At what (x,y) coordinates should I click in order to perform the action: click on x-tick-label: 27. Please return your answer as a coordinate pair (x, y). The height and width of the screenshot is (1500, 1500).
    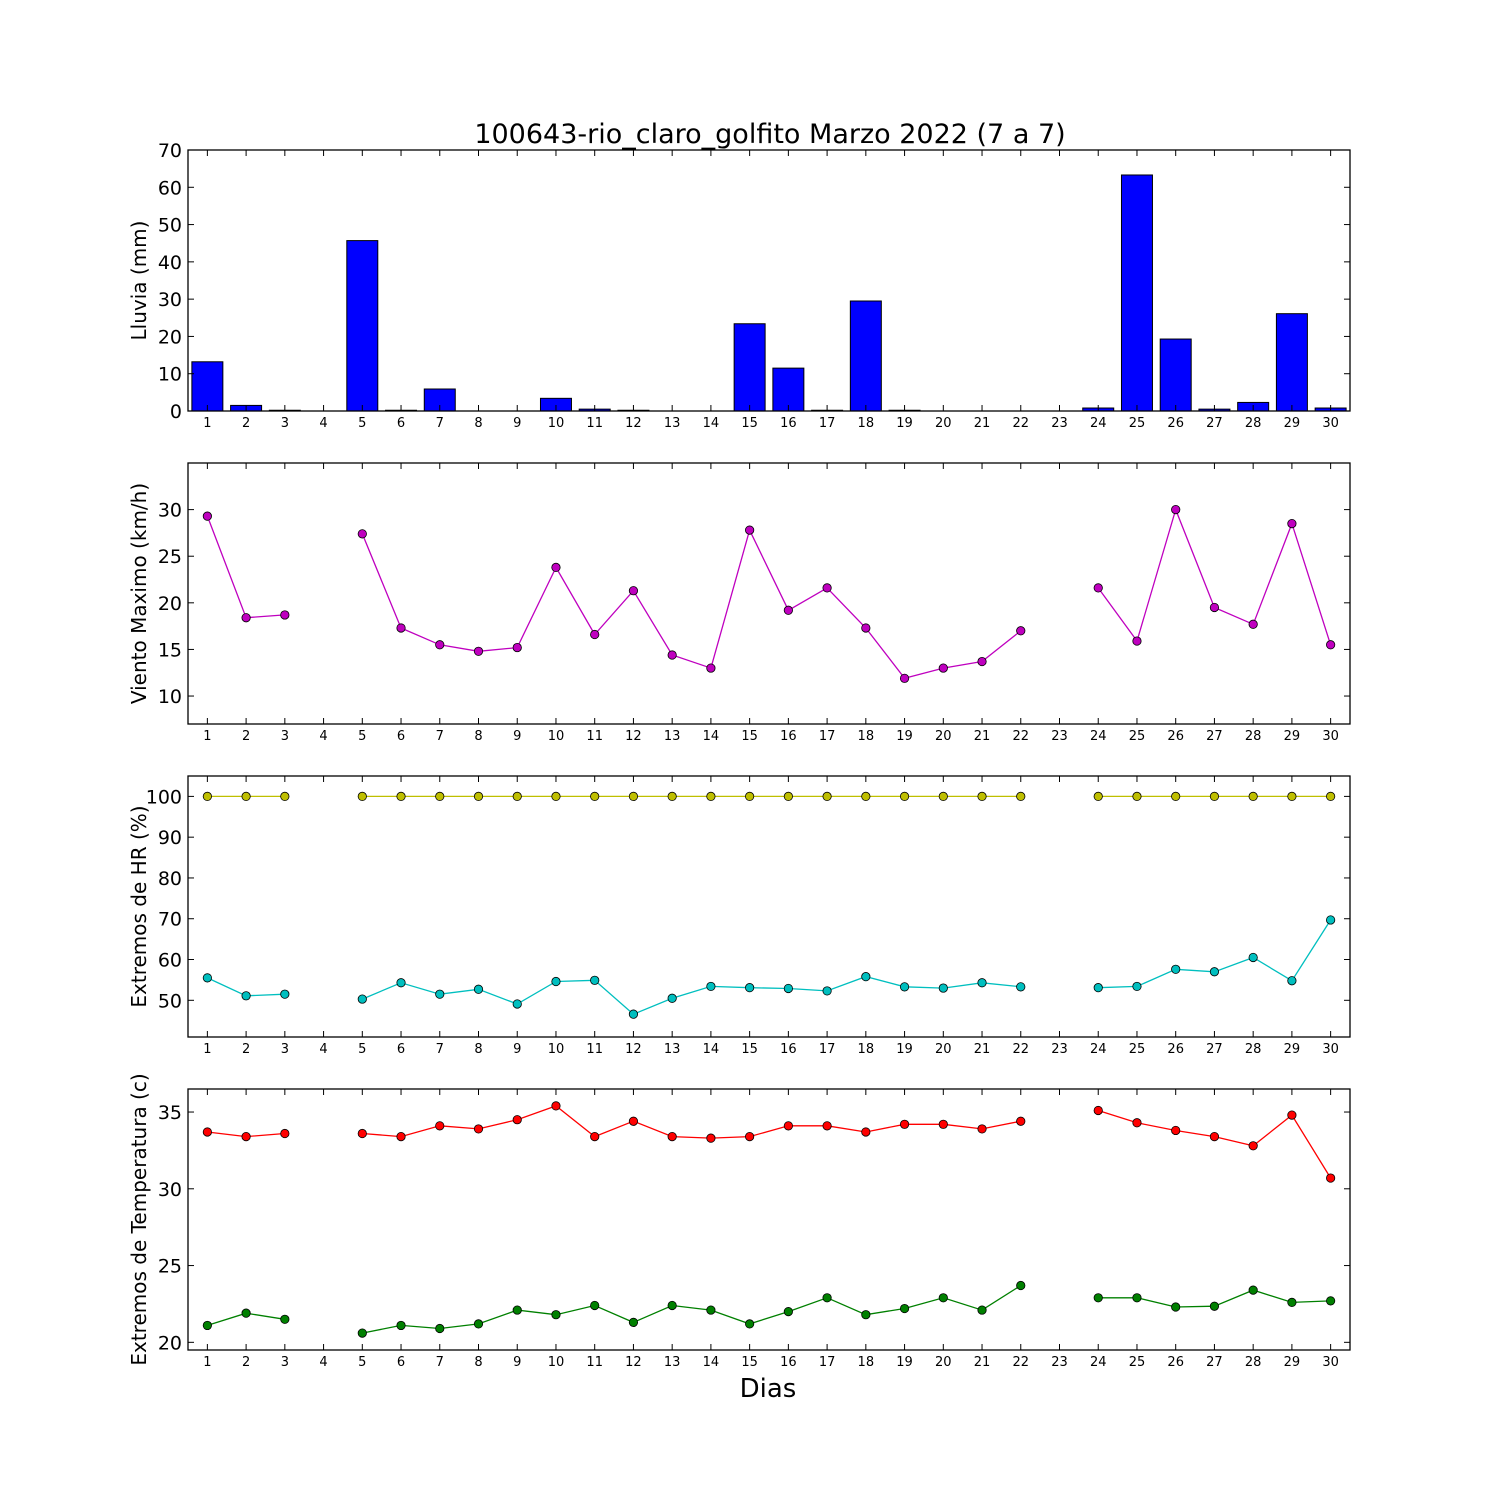
    Looking at the image, I should click on (1214, 1049).